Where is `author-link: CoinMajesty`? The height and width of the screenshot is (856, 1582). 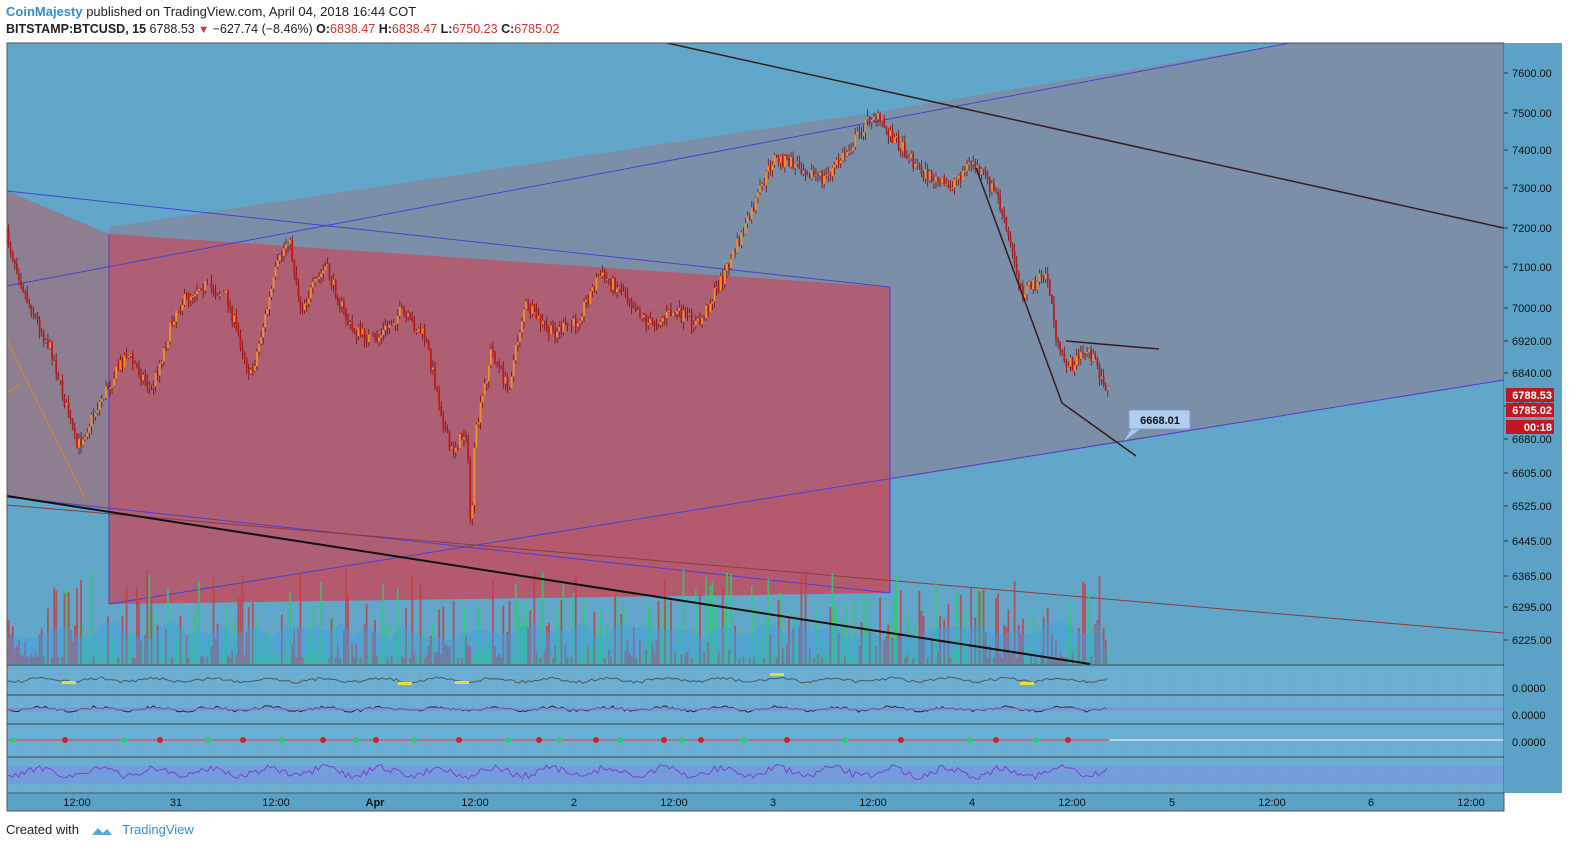
author-link: CoinMajesty is located at coordinates (44, 11).